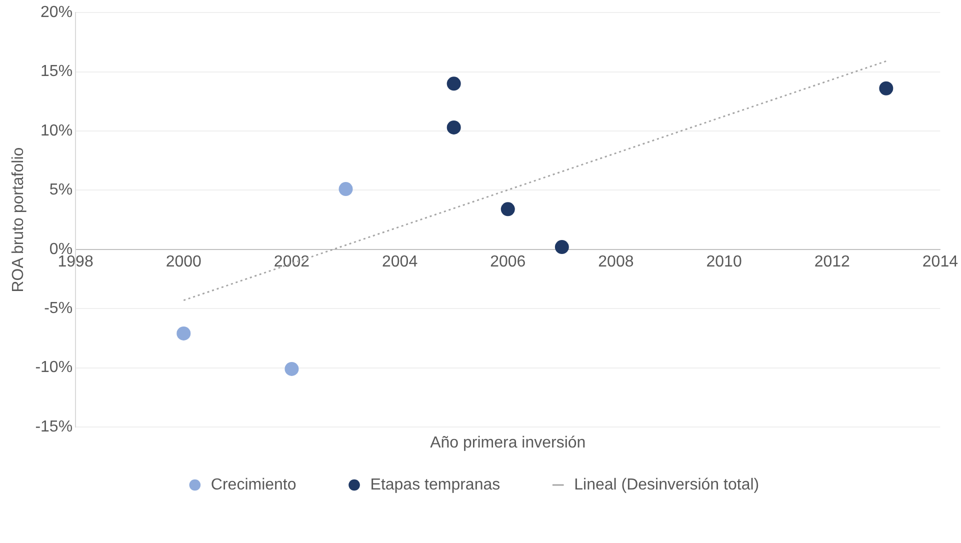  I want to click on y-tick-label: 20%, so click(56, 13).